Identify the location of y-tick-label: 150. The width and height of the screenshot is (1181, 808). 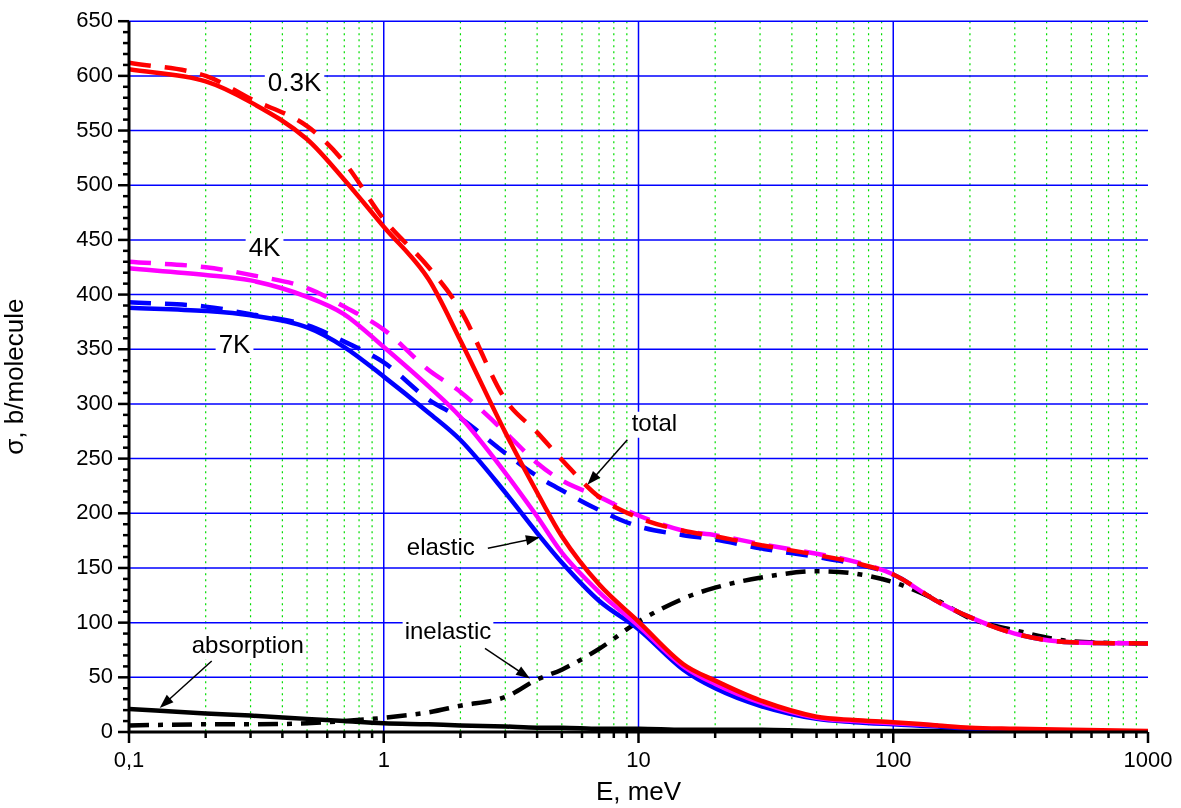
(94, 567).